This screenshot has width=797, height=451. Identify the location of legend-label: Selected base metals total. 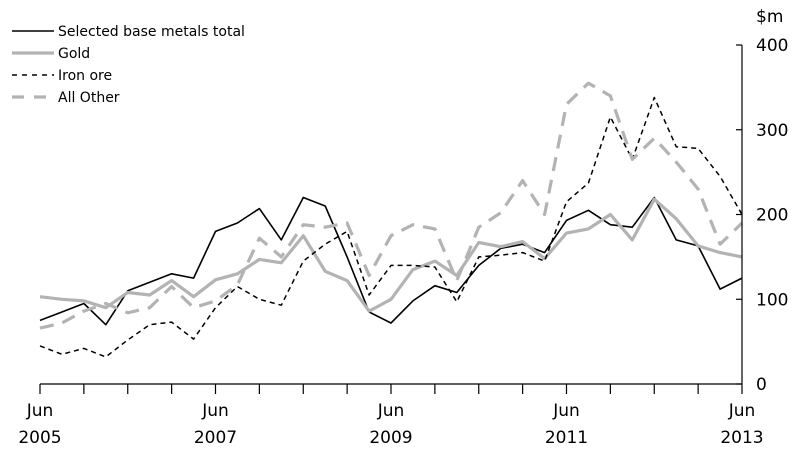
(151, 32).